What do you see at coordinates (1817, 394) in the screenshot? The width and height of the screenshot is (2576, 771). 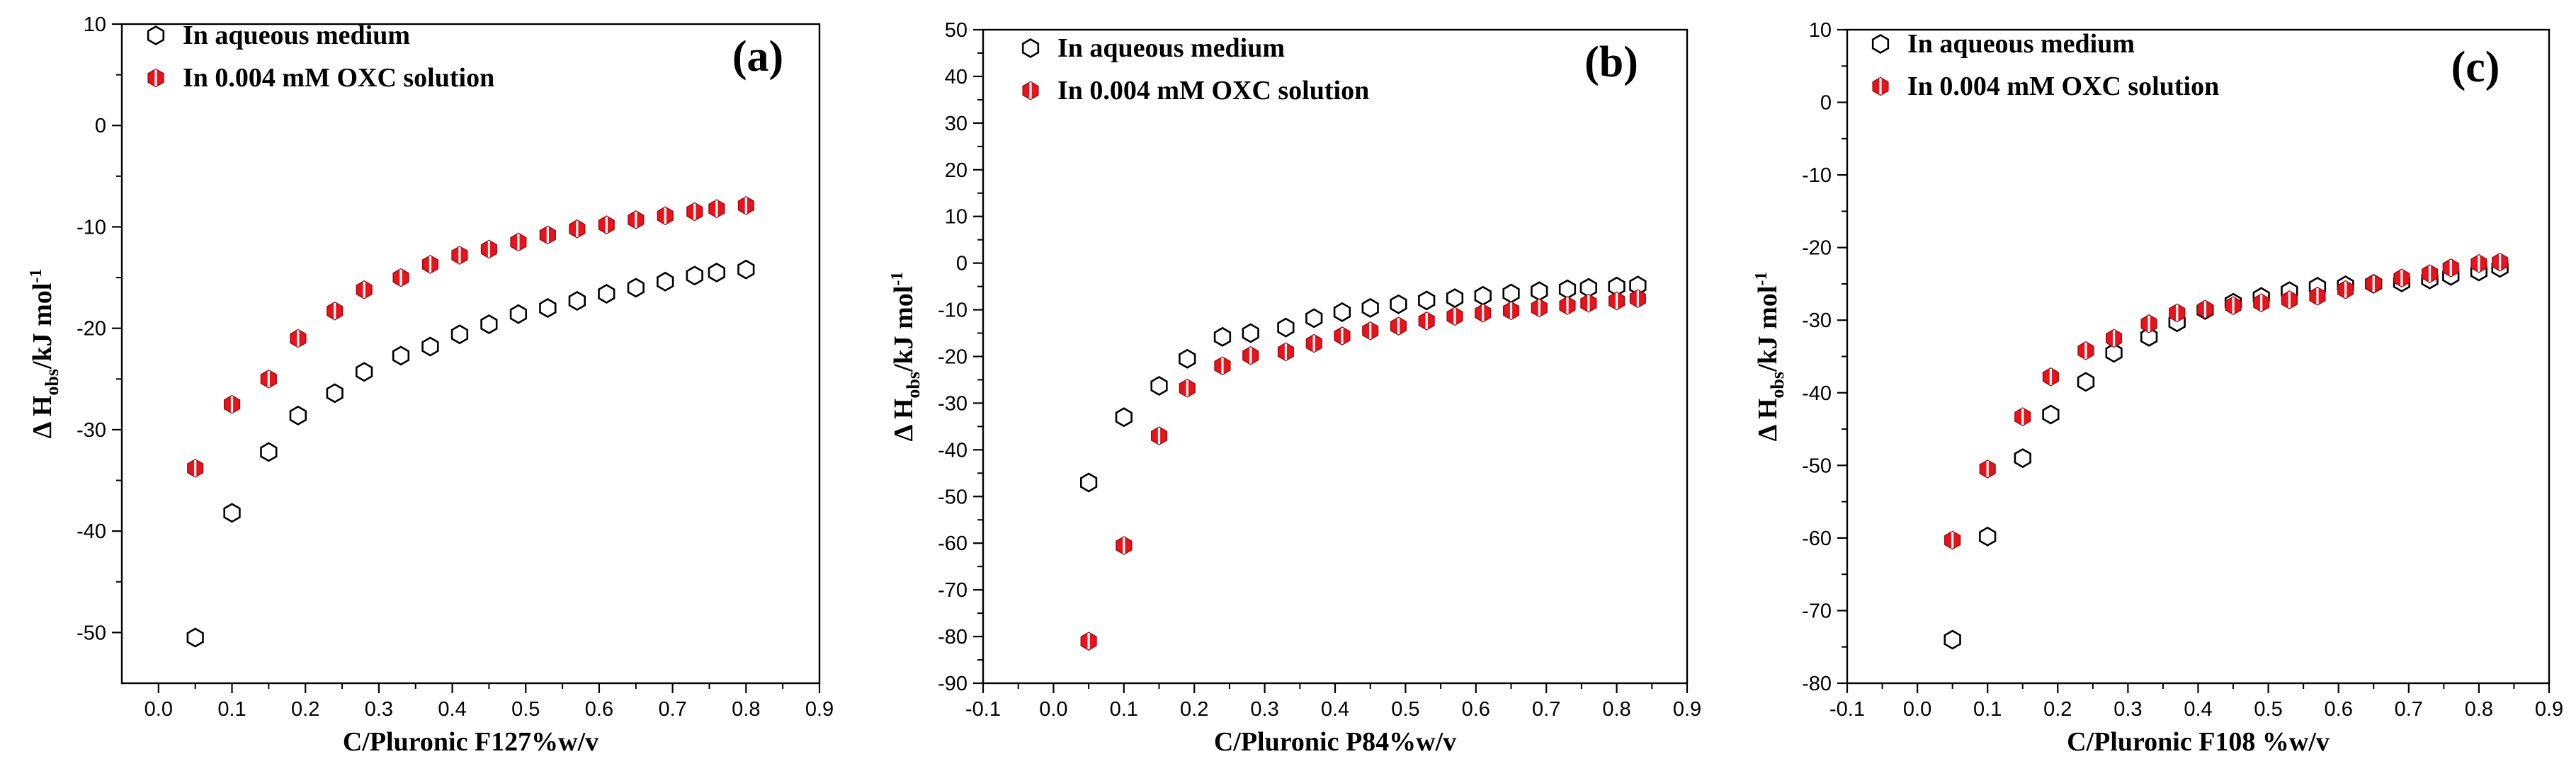 I see `y-tick-label: -40` at bounding box center [1817, 394].